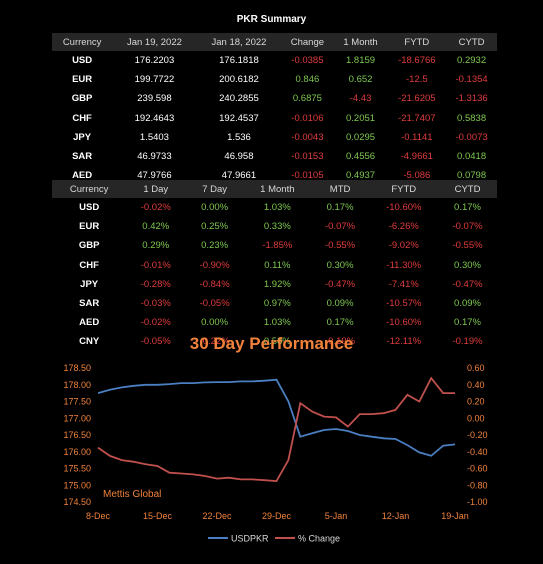 The height and width of the screenshot is (564, 543). What do you see at coordinates (82, 157) in the screenshot?
I see `currency-cell: SAR` at bounding box center [82, 157].